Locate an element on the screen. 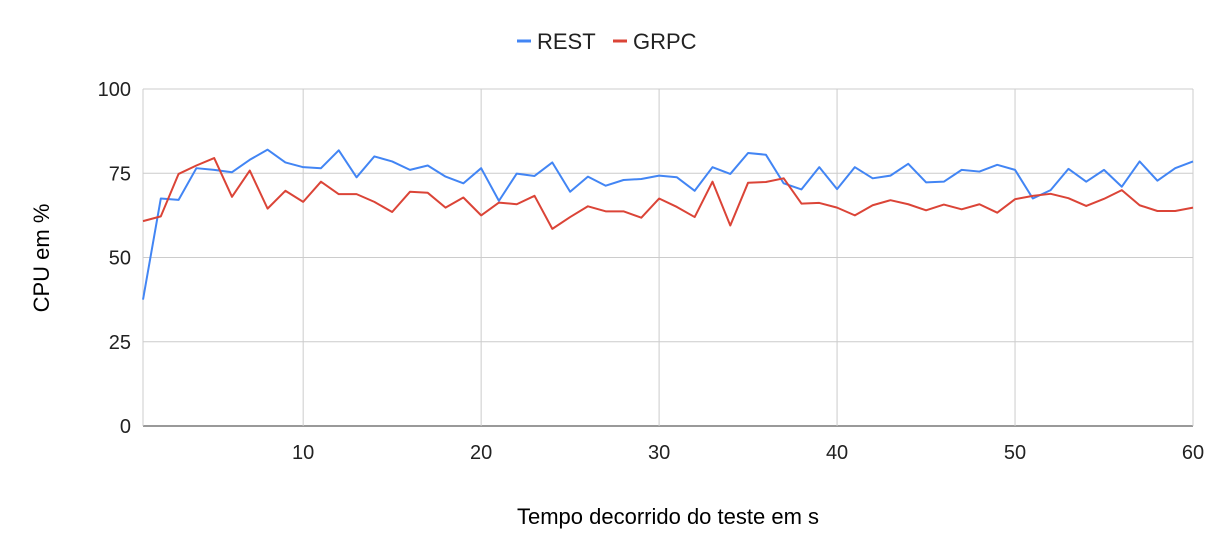  legend-label-grpc: GRPC is located at coordinates (665, 41).